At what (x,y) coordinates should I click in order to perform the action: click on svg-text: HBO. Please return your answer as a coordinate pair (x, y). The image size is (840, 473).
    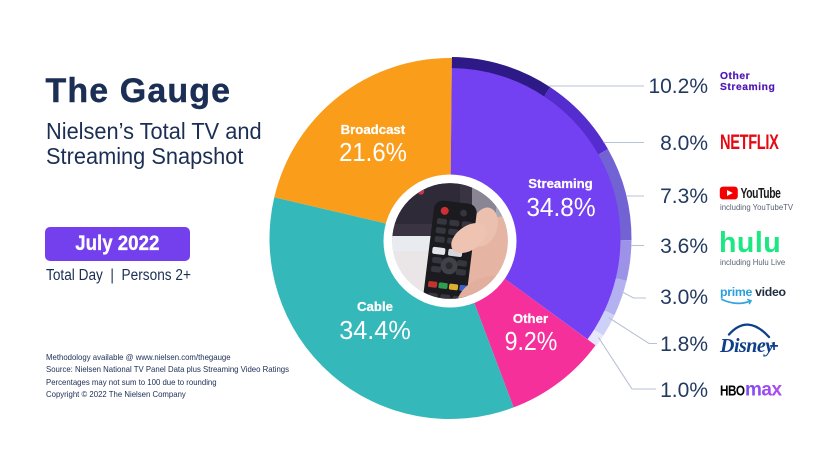
    Looking at the image, I should click on (732, 390).